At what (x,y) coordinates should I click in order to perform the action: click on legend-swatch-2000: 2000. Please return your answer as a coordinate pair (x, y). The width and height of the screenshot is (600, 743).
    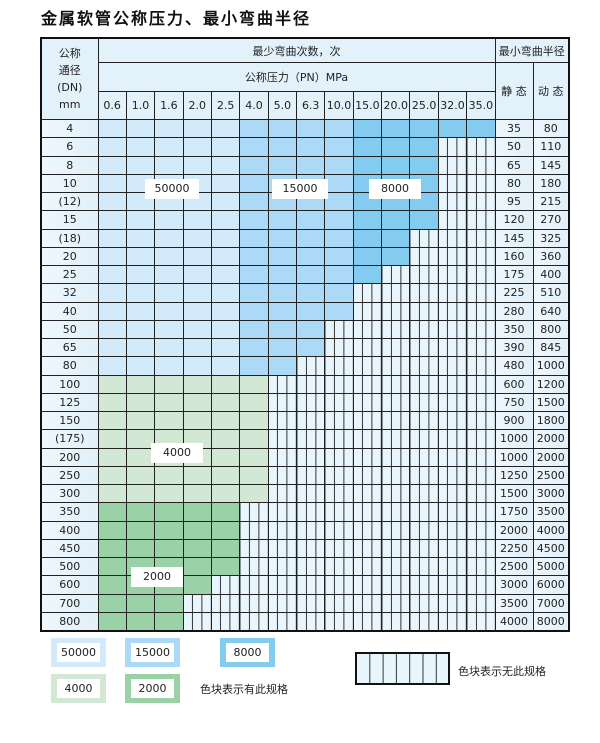
    Looking at the image, I should click on (152, 688).